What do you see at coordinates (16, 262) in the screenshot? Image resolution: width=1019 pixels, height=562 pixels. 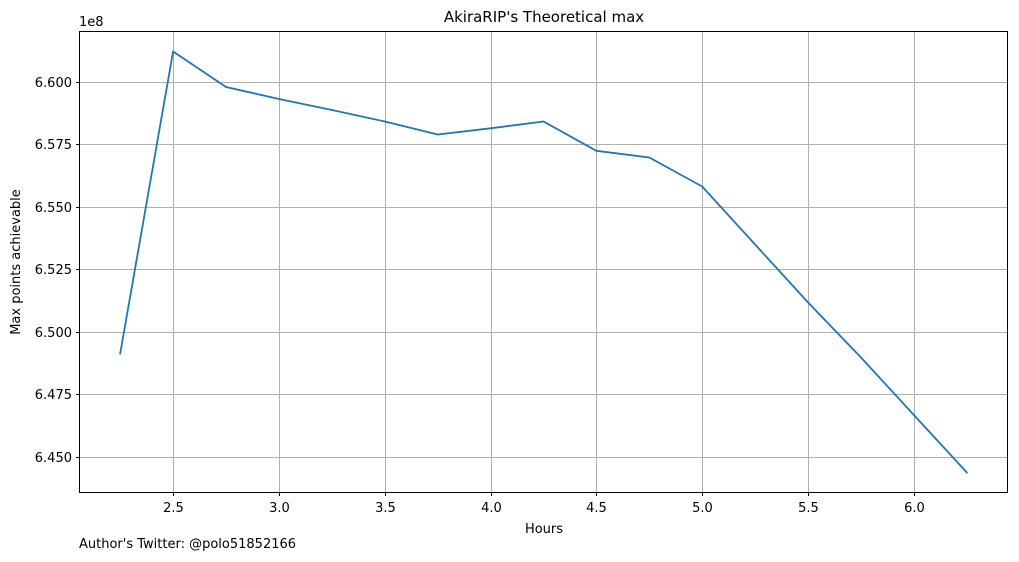 I see `y-axis-label: Max points achievable` at bounding box center [16, 262].